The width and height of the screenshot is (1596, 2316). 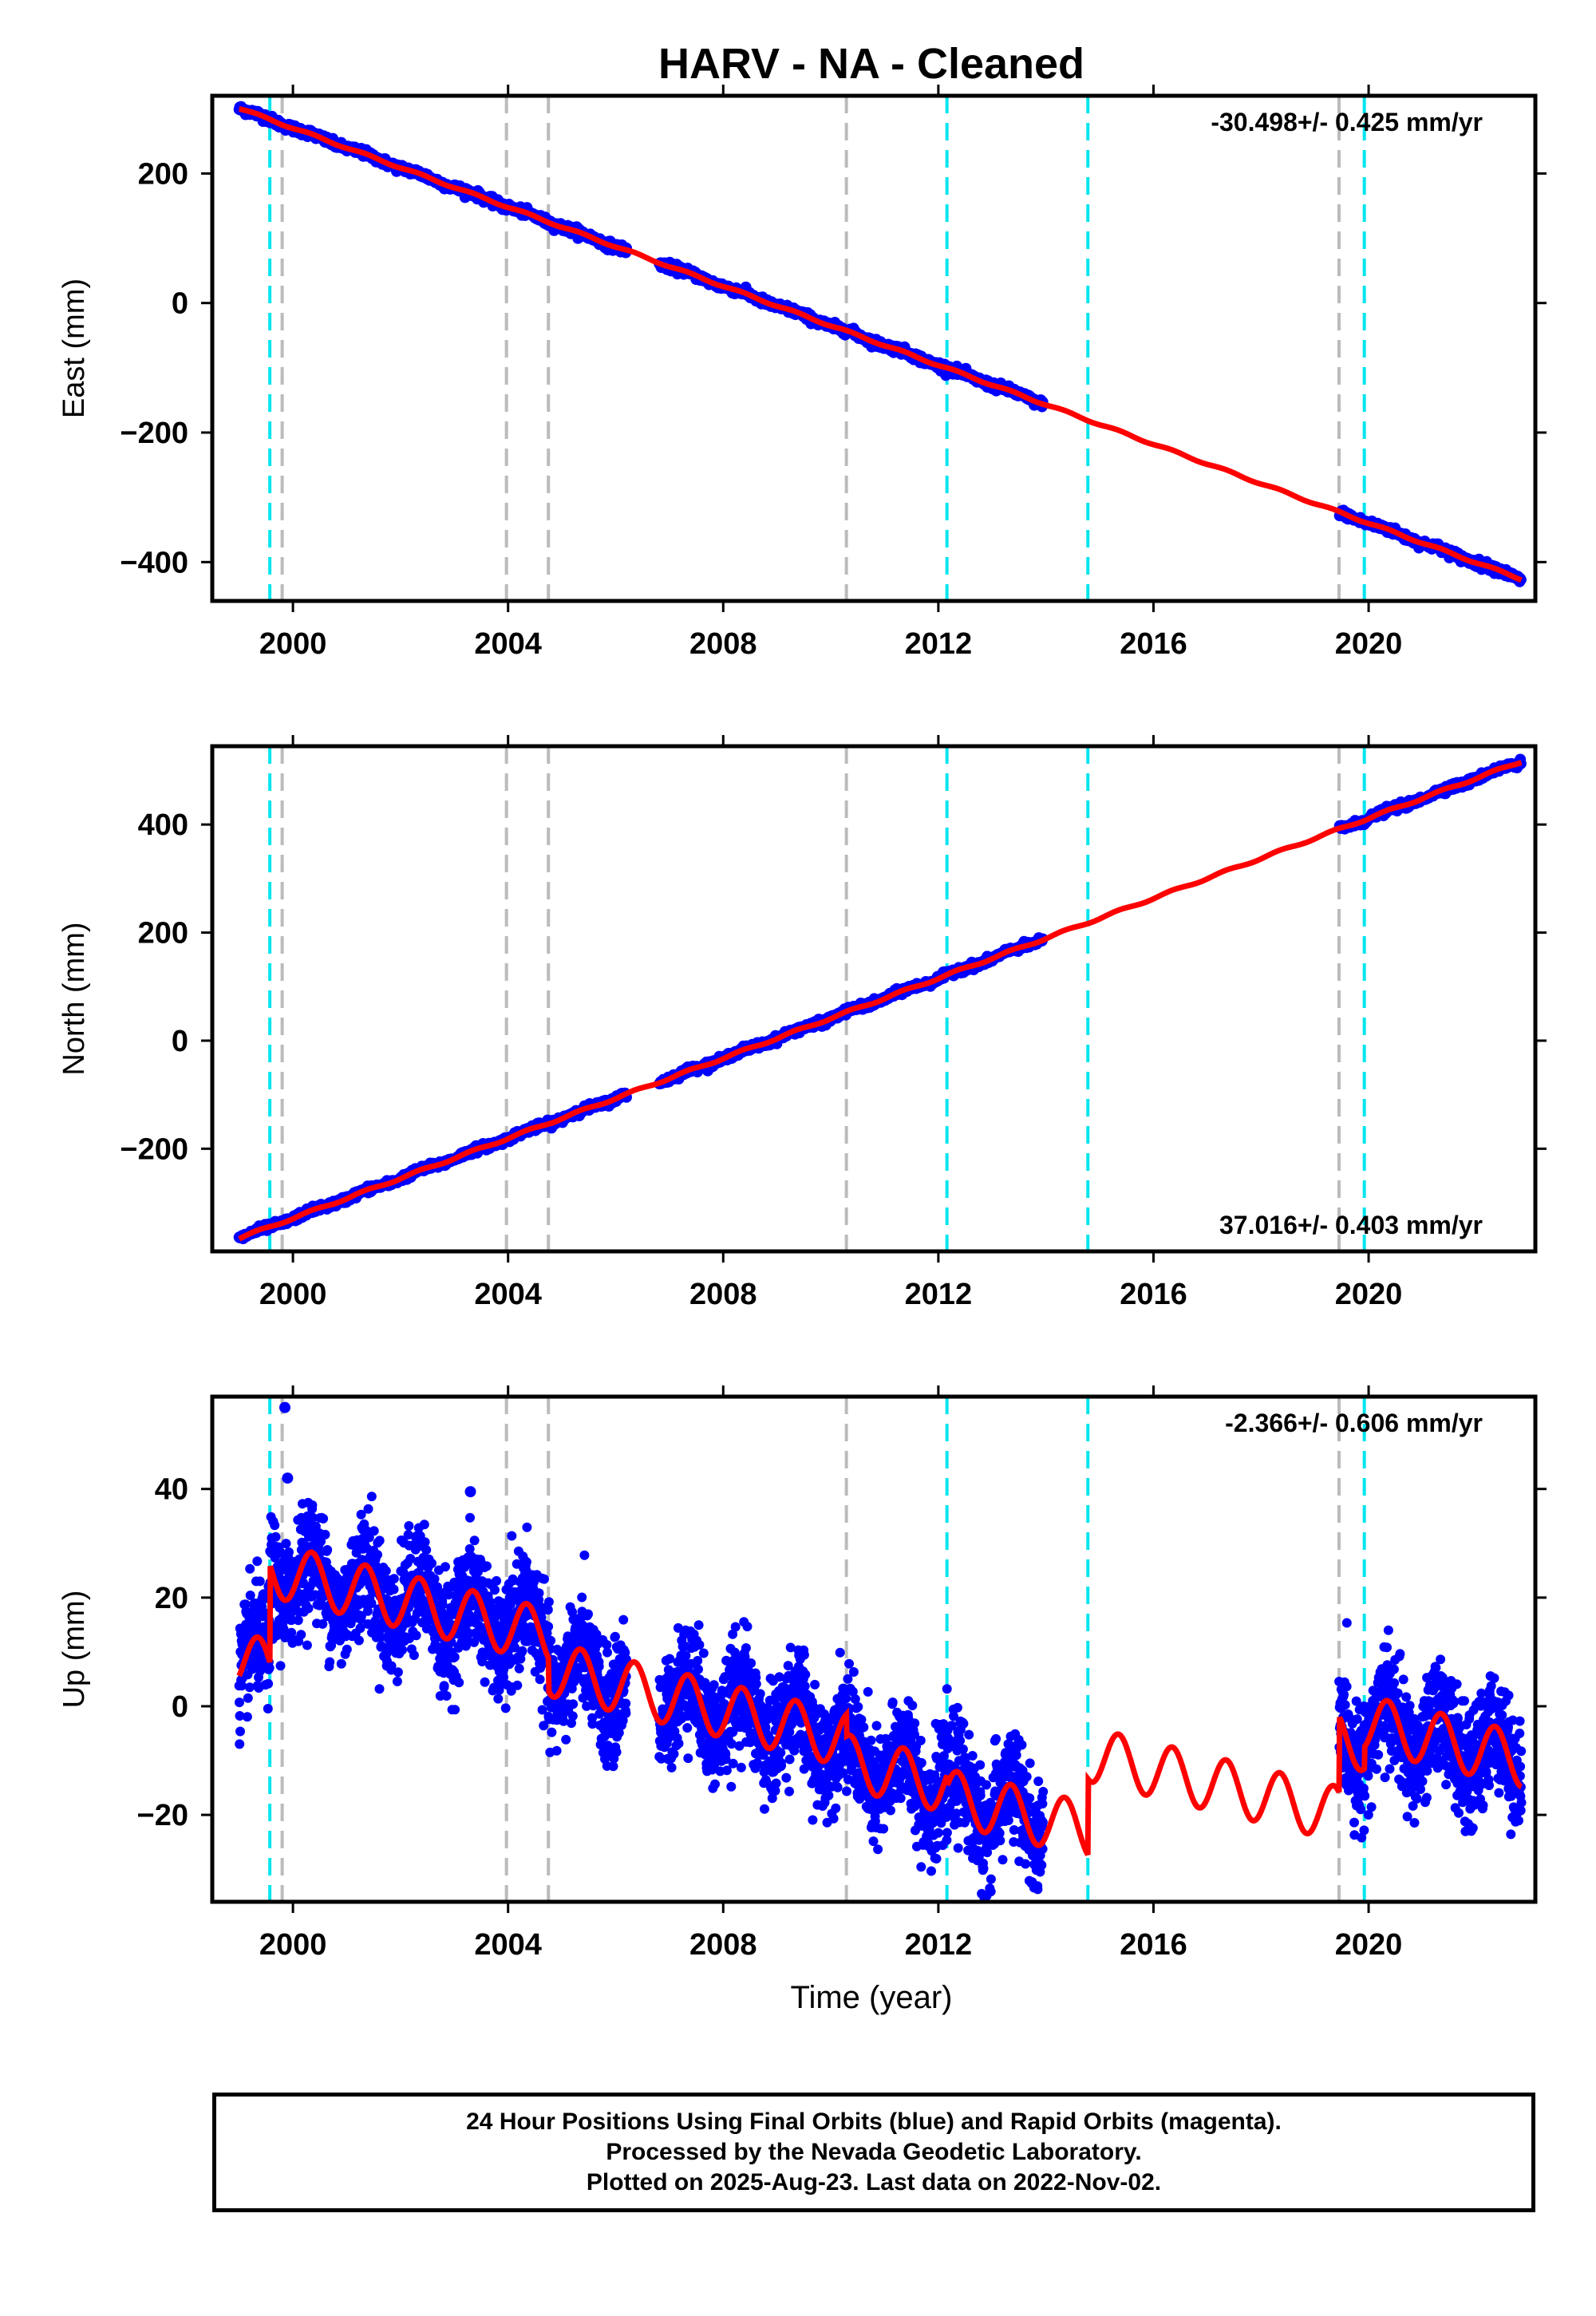 I want to click on y-tick-label: 200, so click(x=163, y=934).